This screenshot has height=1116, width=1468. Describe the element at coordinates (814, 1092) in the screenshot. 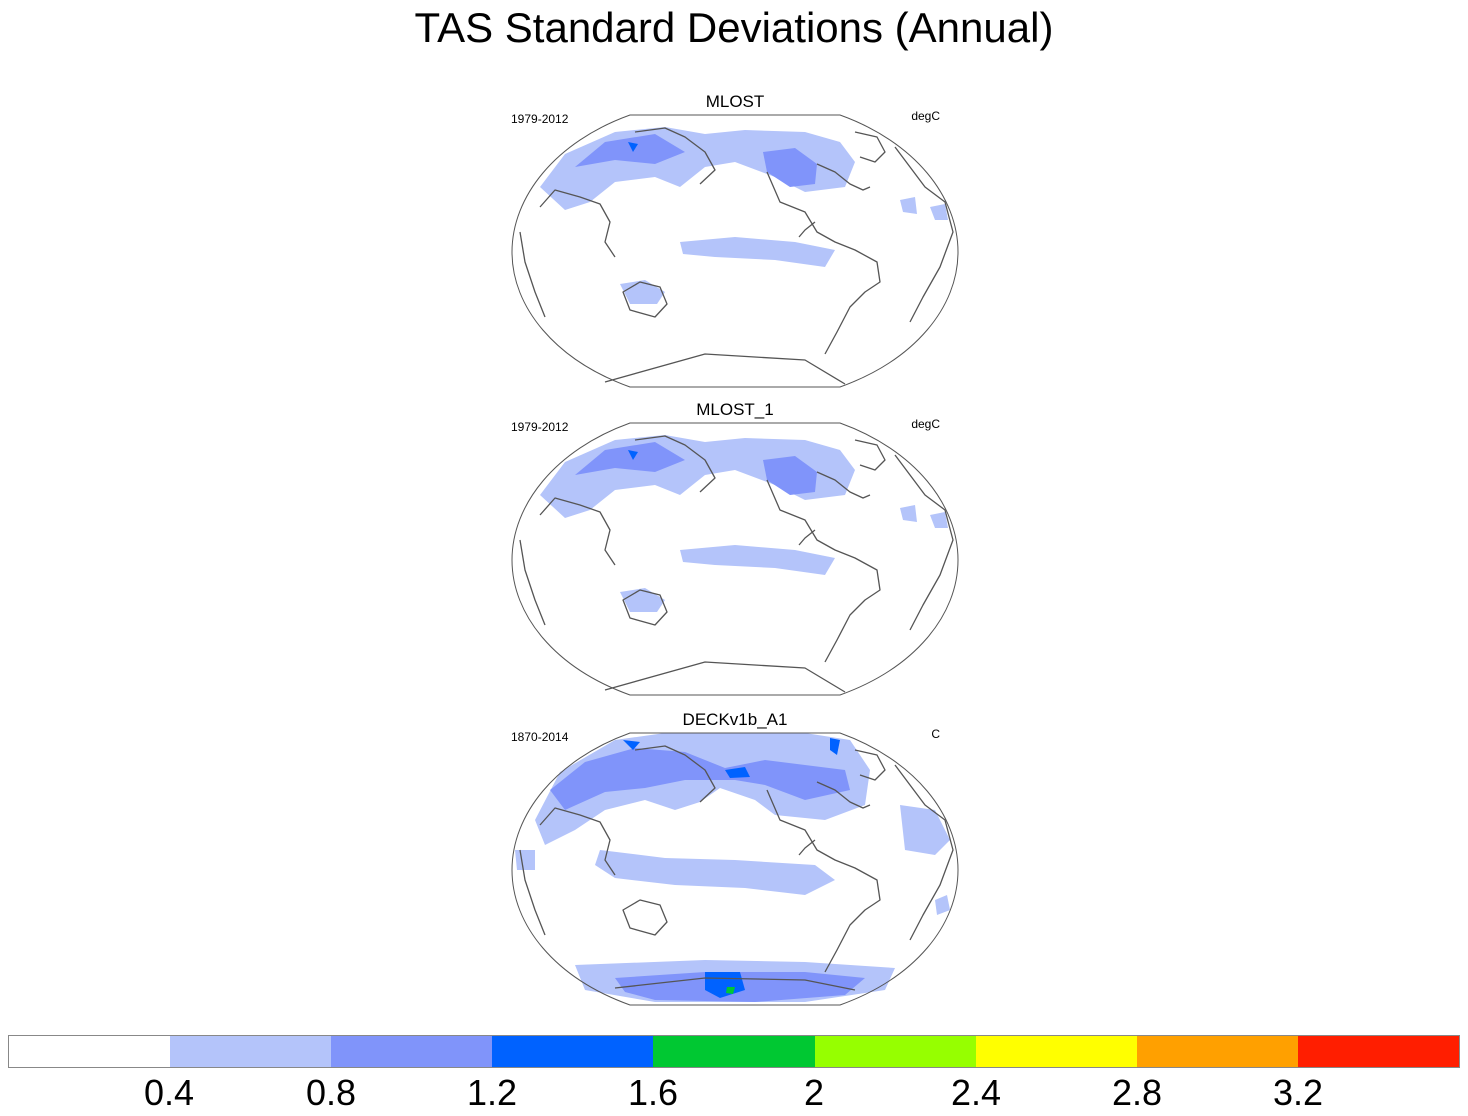

I see `colorbar-label: 2` at that location.